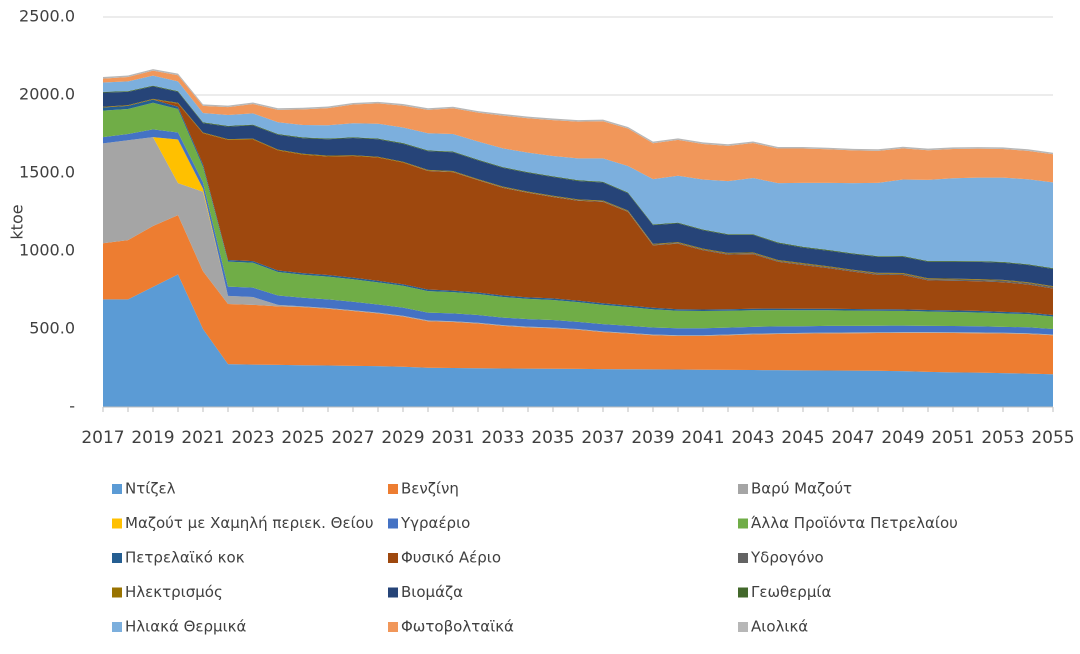 The height and width of the screenshot is (654, 1080). What do you see at coordinates (854, 523) in the screenshot?
I see `legend-label: Άλλα Προϊόντα Πετρελαίου` at bounding box center [854, 523].